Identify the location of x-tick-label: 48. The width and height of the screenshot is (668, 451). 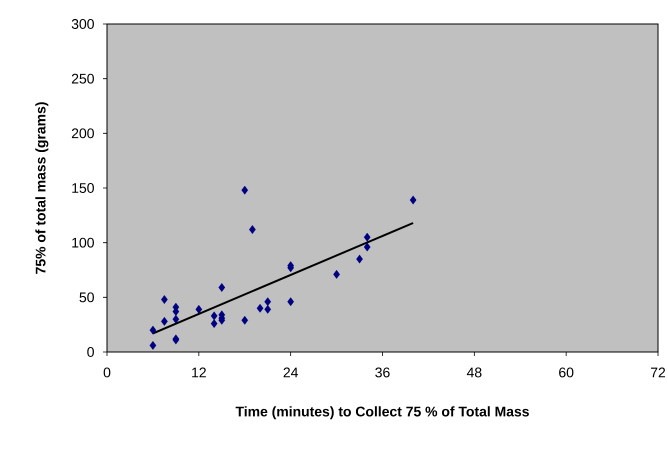
(474, 373).